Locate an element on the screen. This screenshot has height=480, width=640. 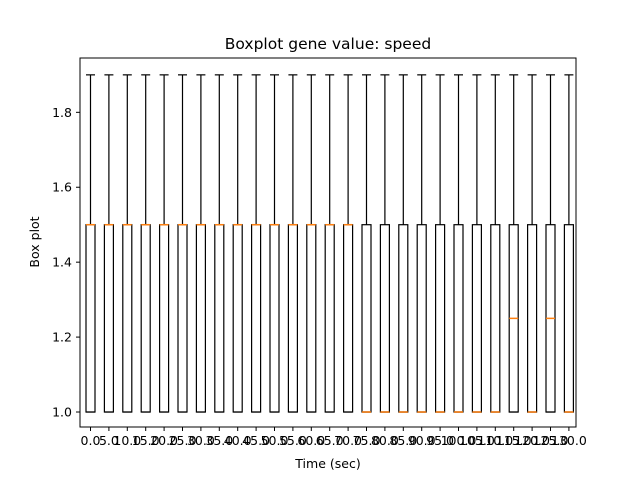
x-tick-label: 45.0 is located at coordinates (256, 440).